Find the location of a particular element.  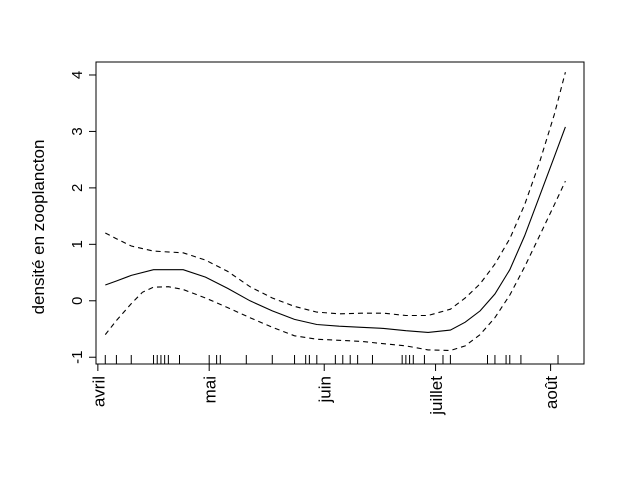

y-tick-label: 1 is located at coordinates (77, 244).